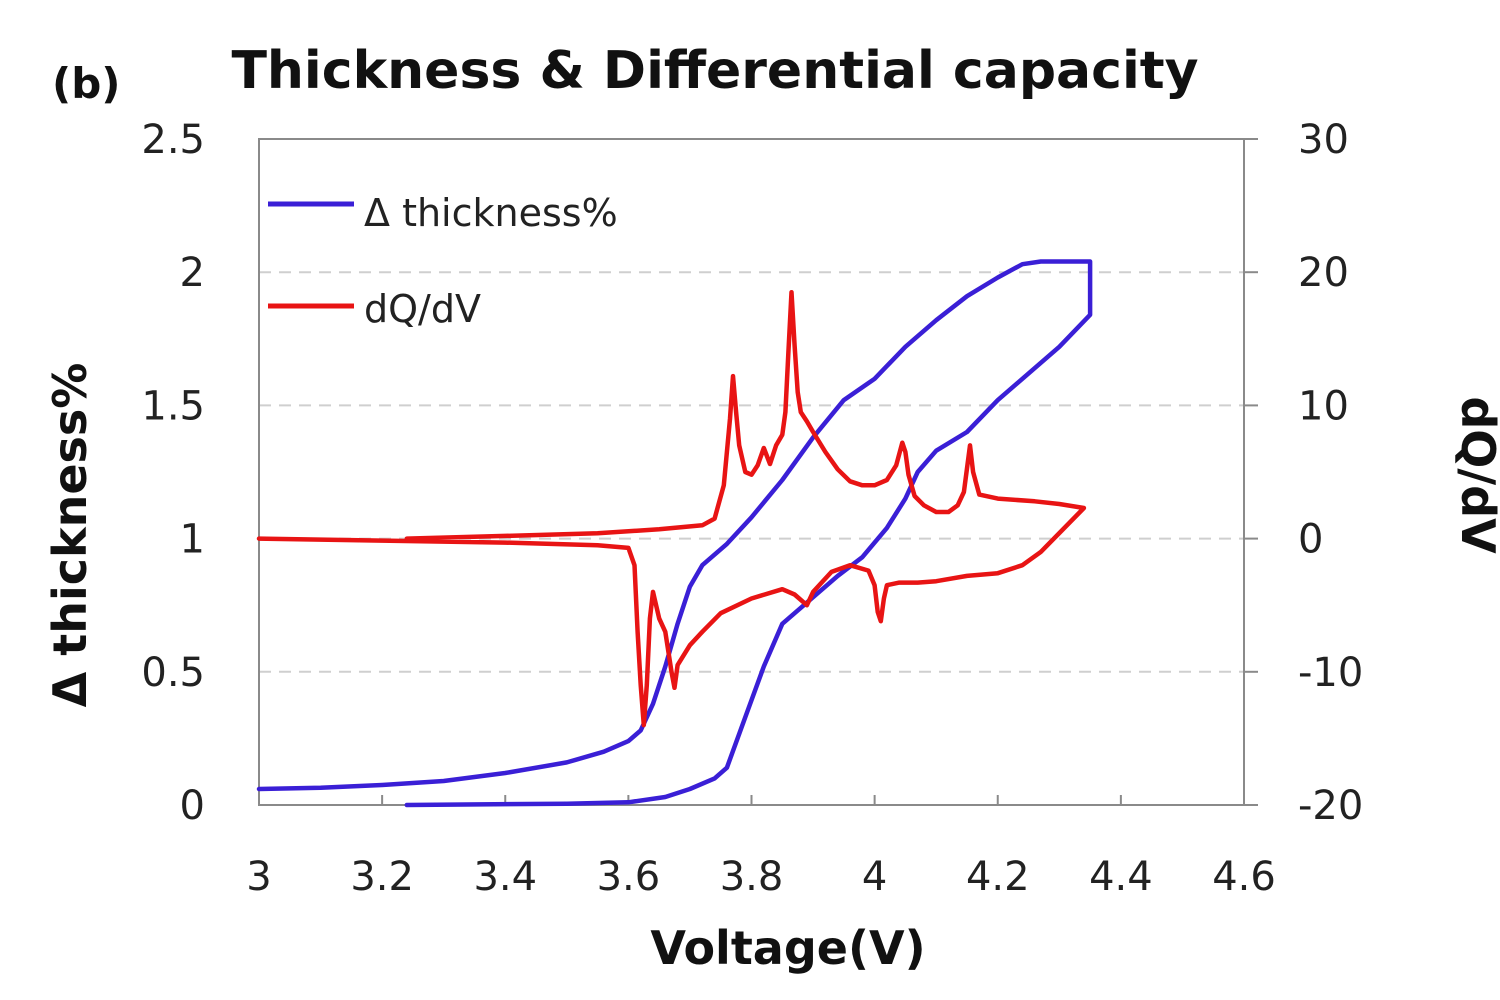 Image resolution: width=1500 pixels, height=1000 pixels. What do you see at coordinates (874, 877) in the screenshot?
I see `x-tick-label: 4` at bounding box center [874, 877].